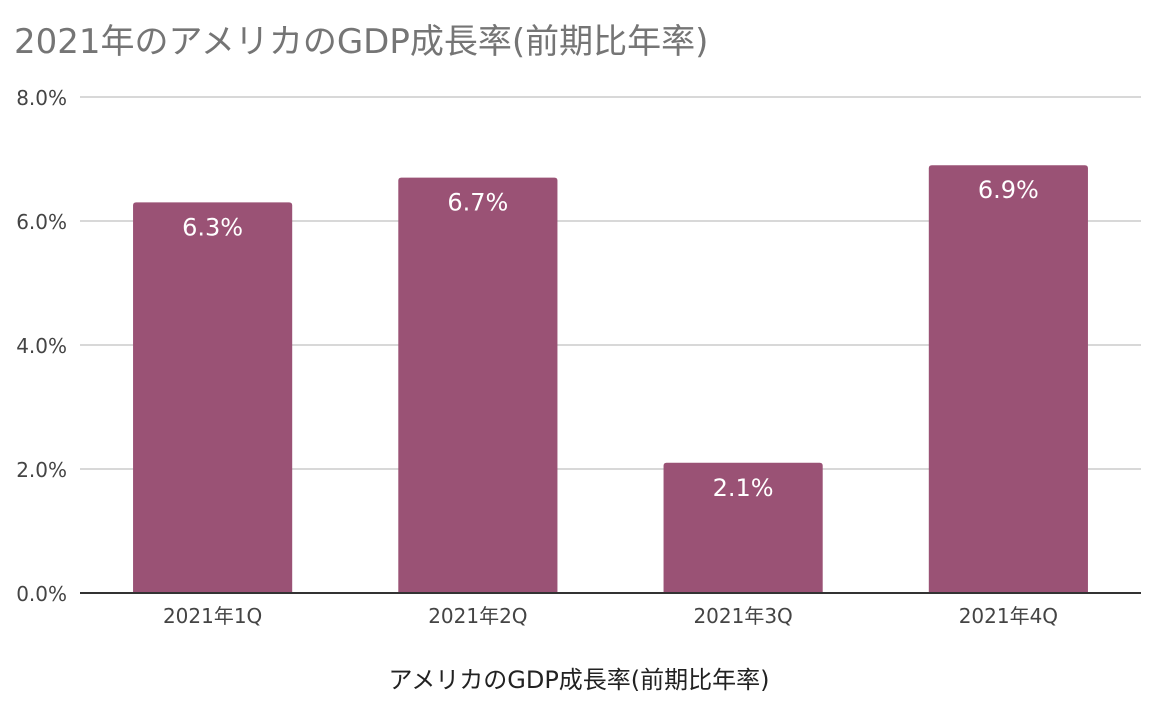 The width and height of the screenshot is (1158, 706). What do you see at coordinates (41, 594) in the screenshot?
I see `y-tick-label: 0.0%` at bounding box center [41, 594].